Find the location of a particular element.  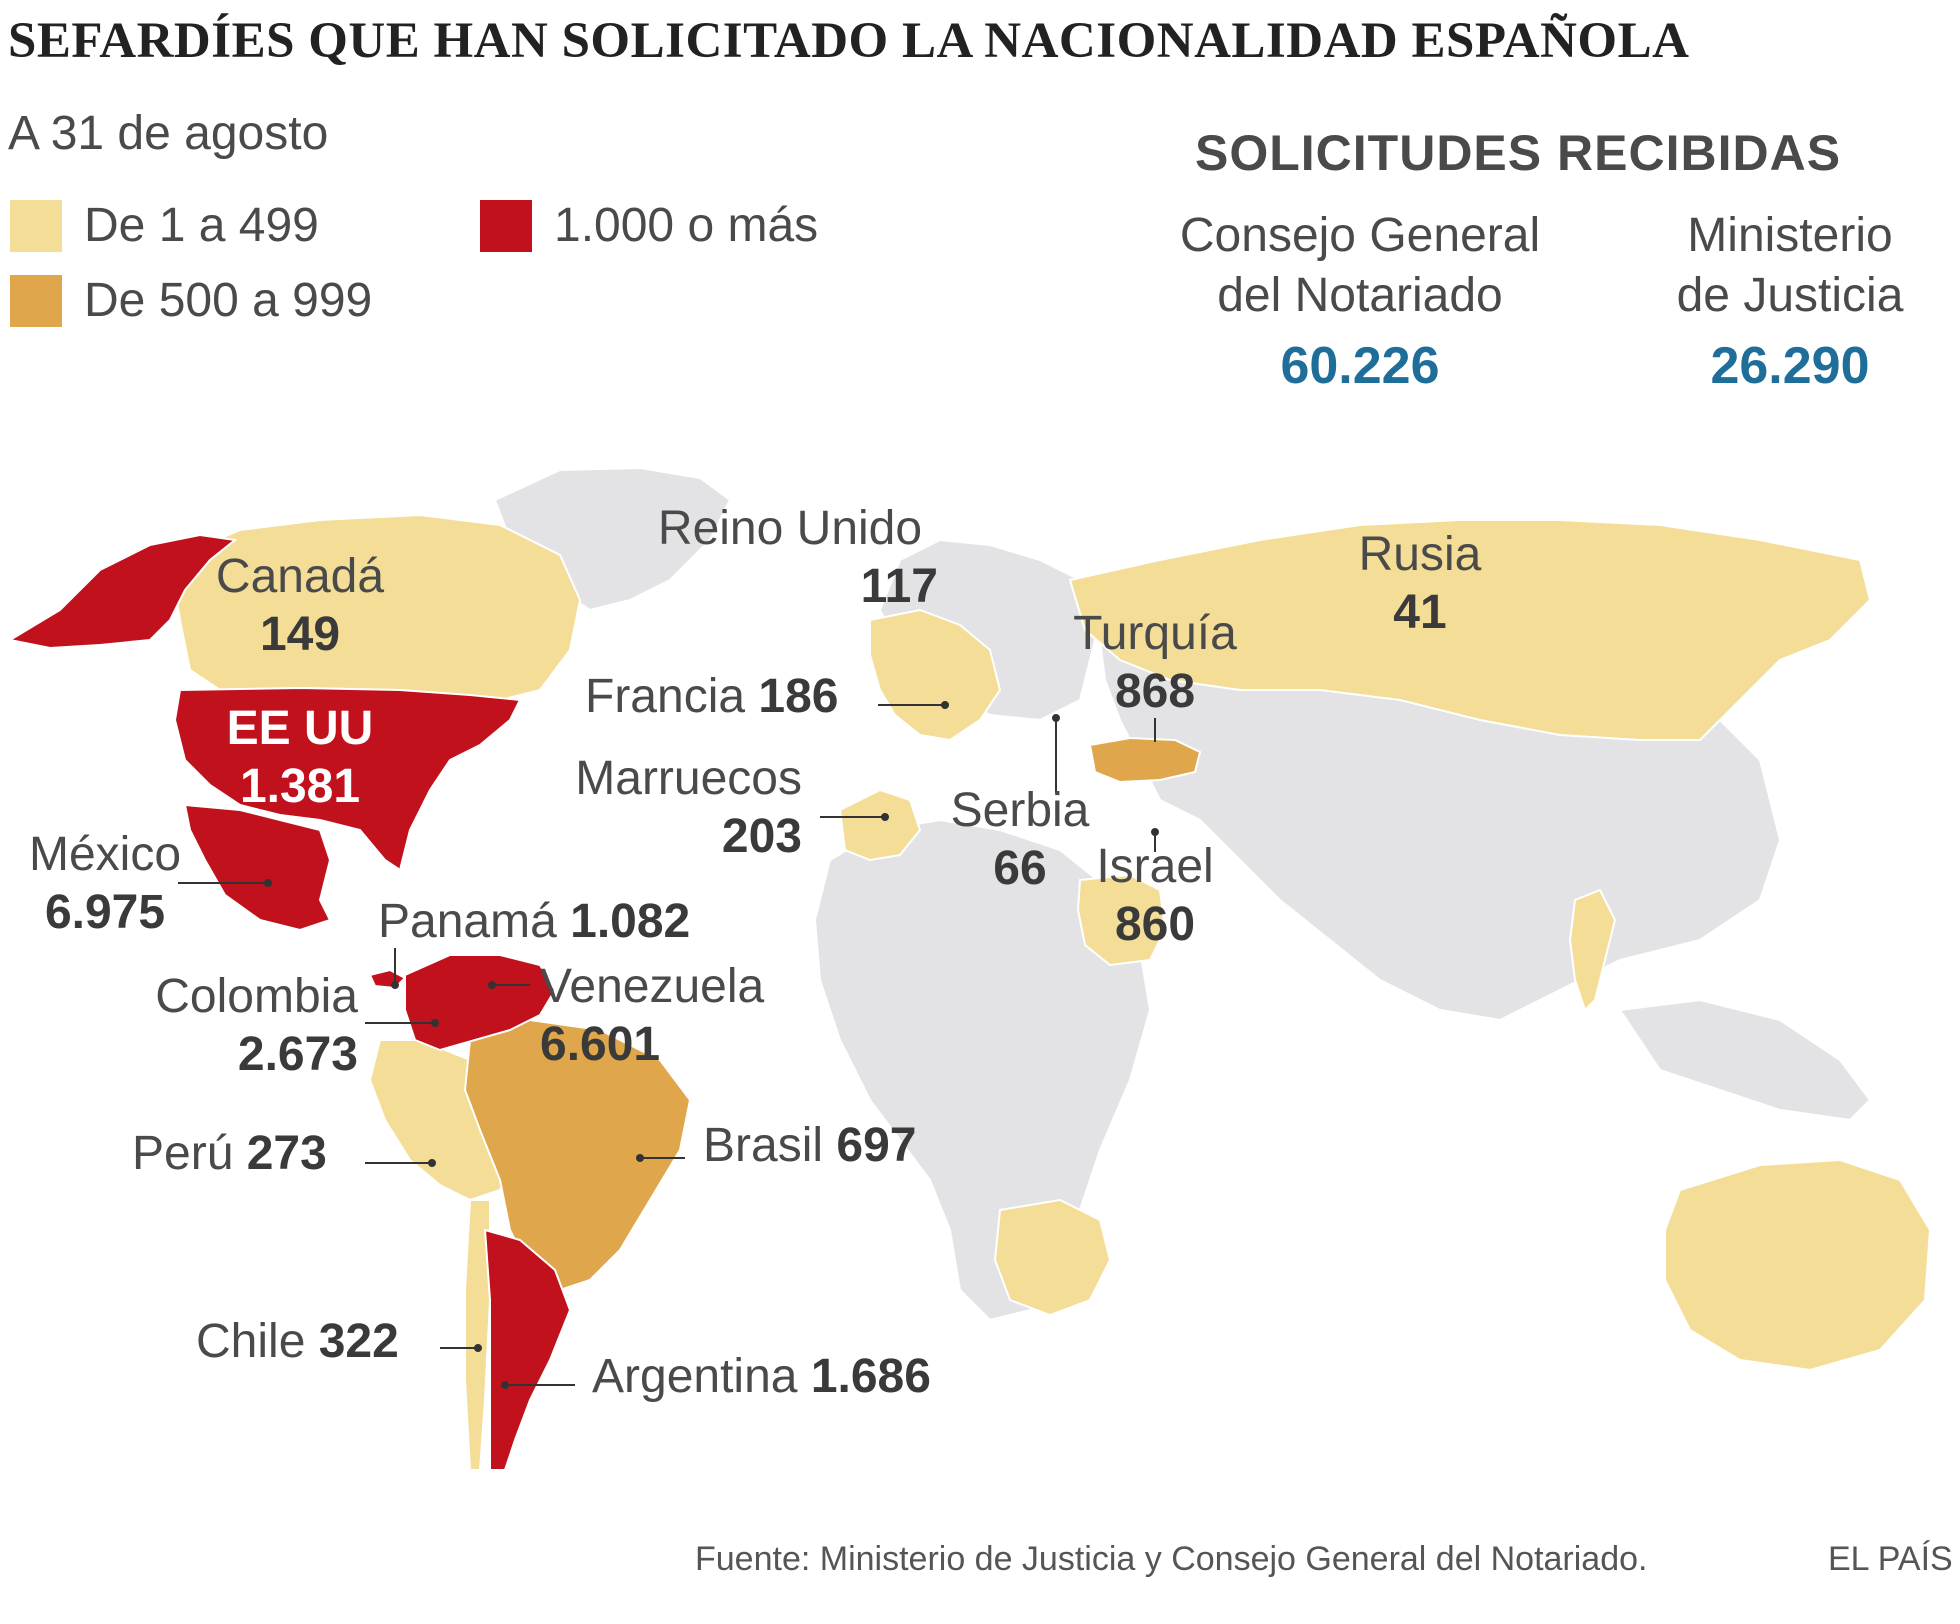

legend-item-high: 1.000 o más is located at coordinates (649, 225).